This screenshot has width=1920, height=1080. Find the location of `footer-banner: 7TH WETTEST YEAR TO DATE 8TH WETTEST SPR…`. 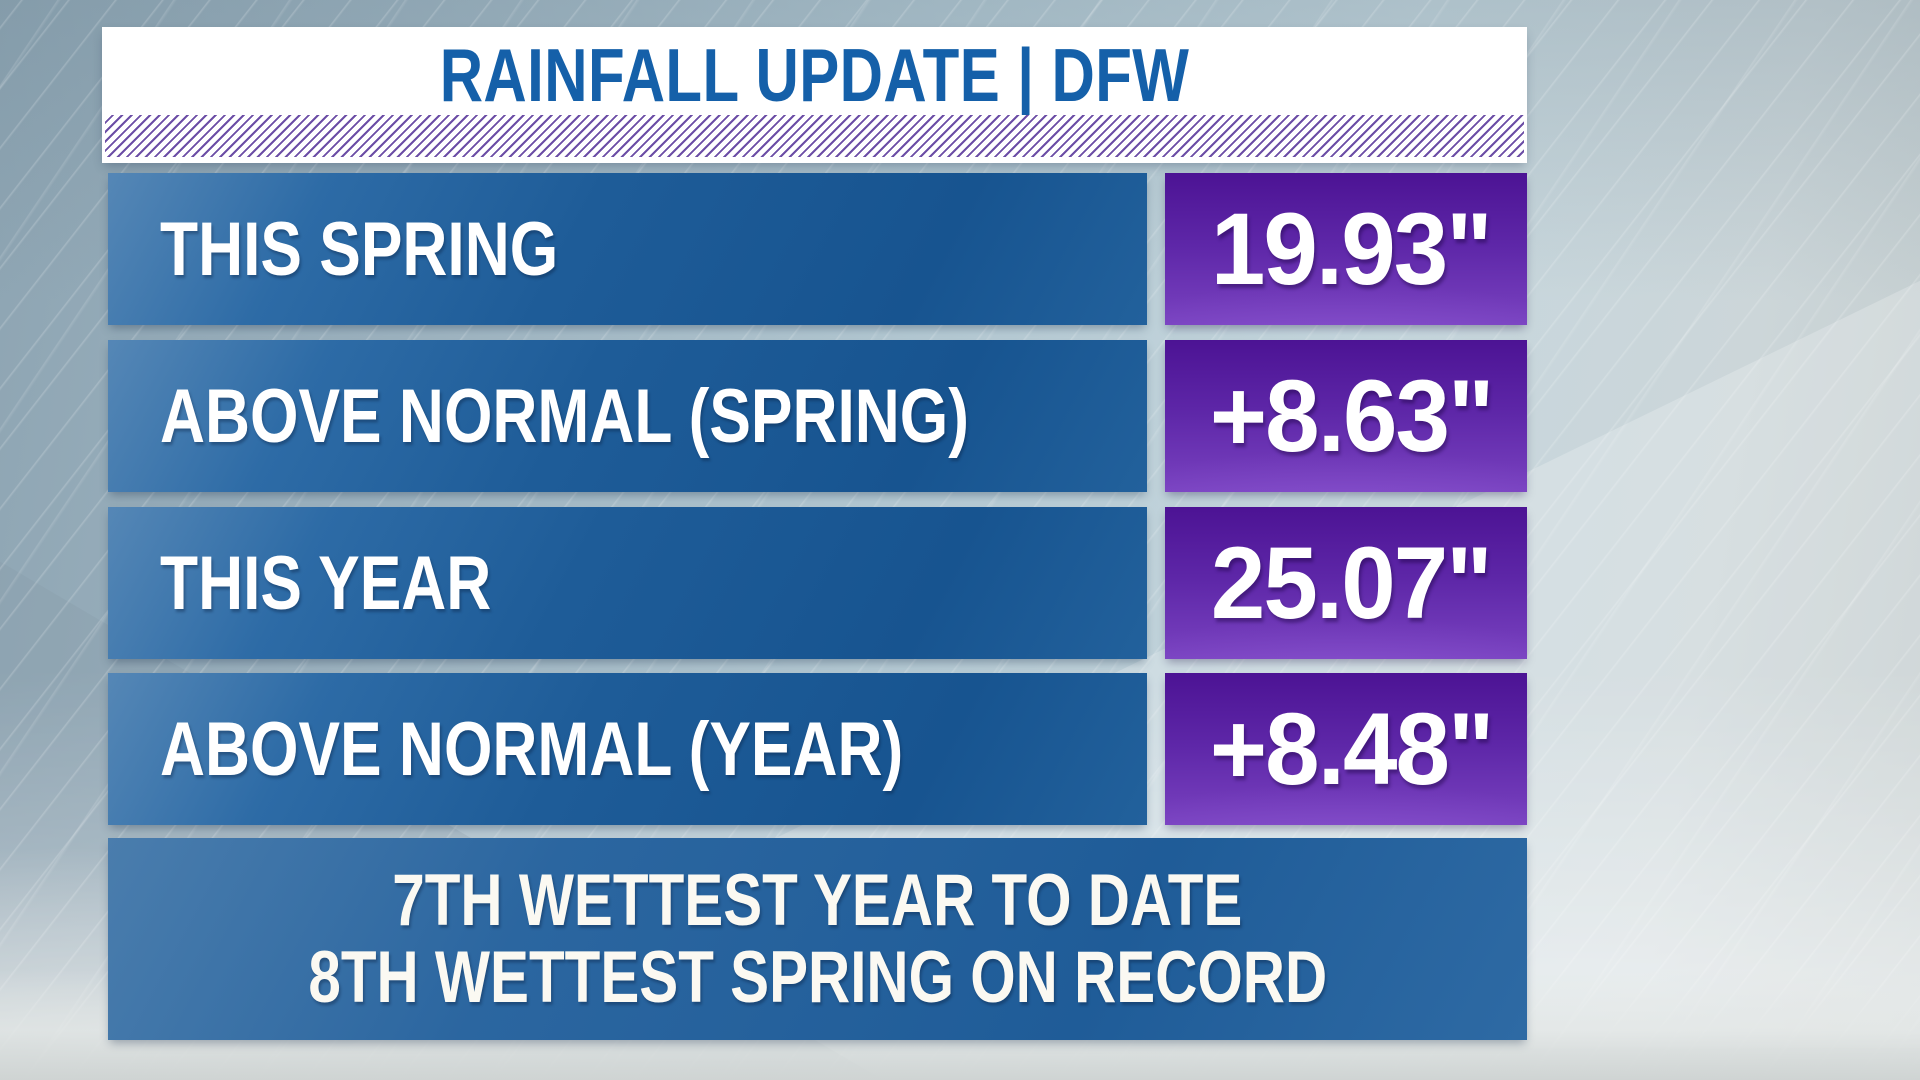

footer-banner: 7TH WETTEST YEAR TO DATE 8TH WETTEST SPR… is located at coordinates (817, 939).